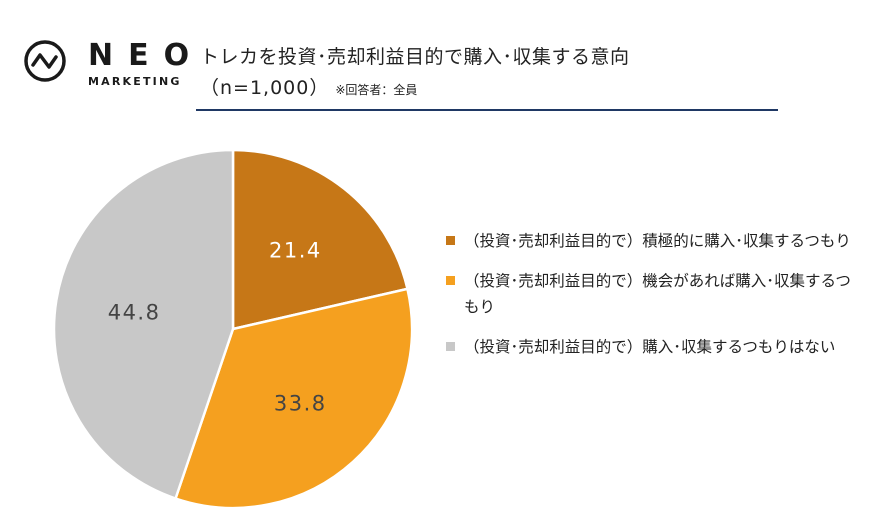 This screenshot has width=882, height=529. I want to click on chart-subtitle: （n=1,000） ※回答者：全員, so click(308, 86).